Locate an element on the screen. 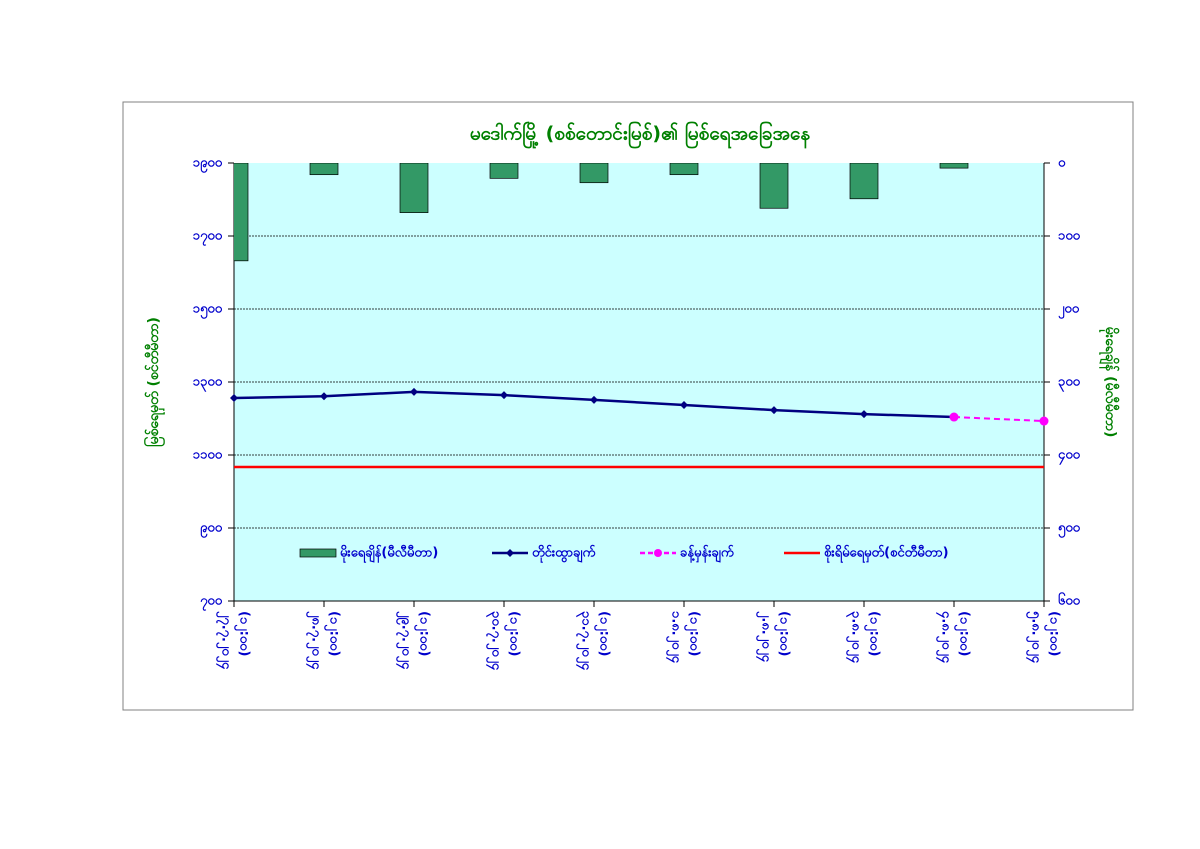  y-tick-label: ၁၁၀၀ is located at coordinates (208, 455).